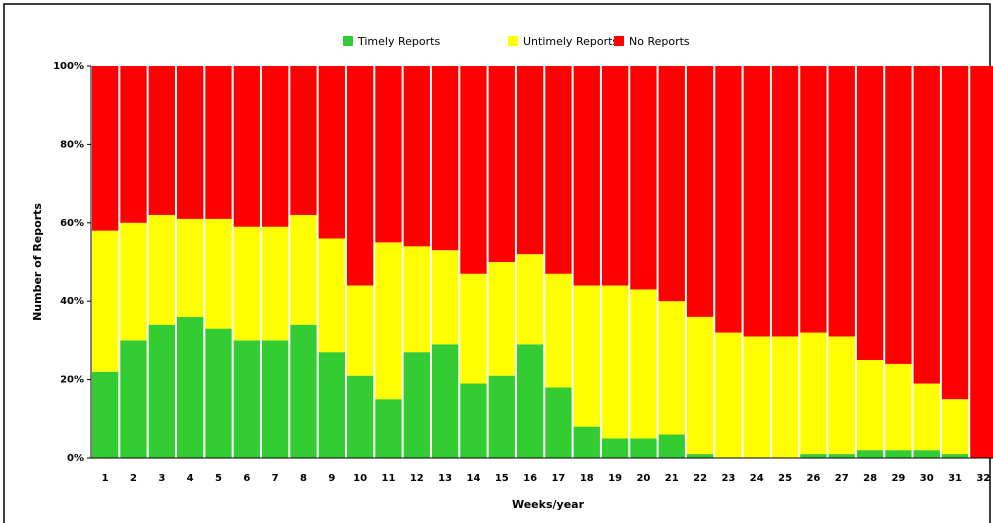  I want to click on x-tick-label: 32, so click(983, 478).